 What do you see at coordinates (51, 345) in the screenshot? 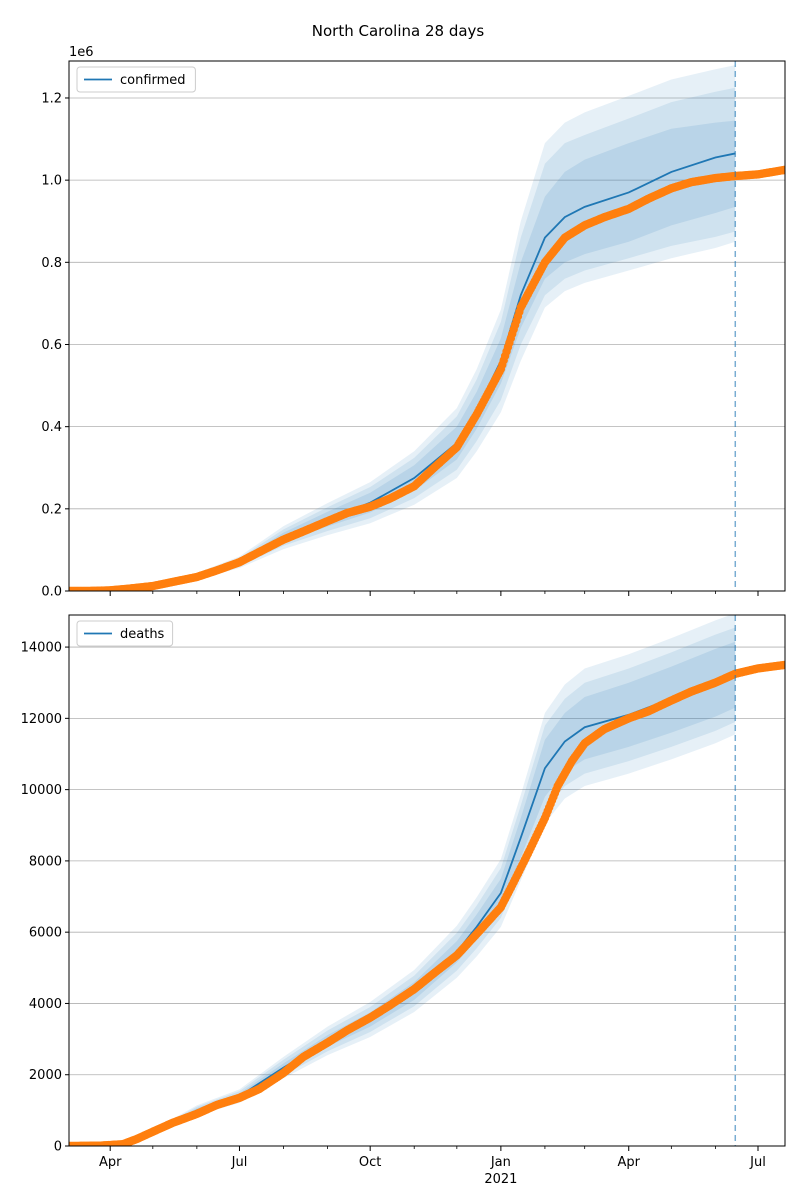
I see `y-tick-label: 0.6` at bounding box center [51, 345].